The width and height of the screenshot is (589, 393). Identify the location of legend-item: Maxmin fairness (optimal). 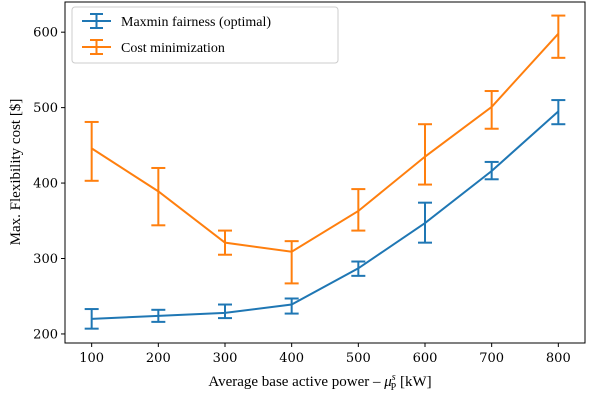
(176, 21).